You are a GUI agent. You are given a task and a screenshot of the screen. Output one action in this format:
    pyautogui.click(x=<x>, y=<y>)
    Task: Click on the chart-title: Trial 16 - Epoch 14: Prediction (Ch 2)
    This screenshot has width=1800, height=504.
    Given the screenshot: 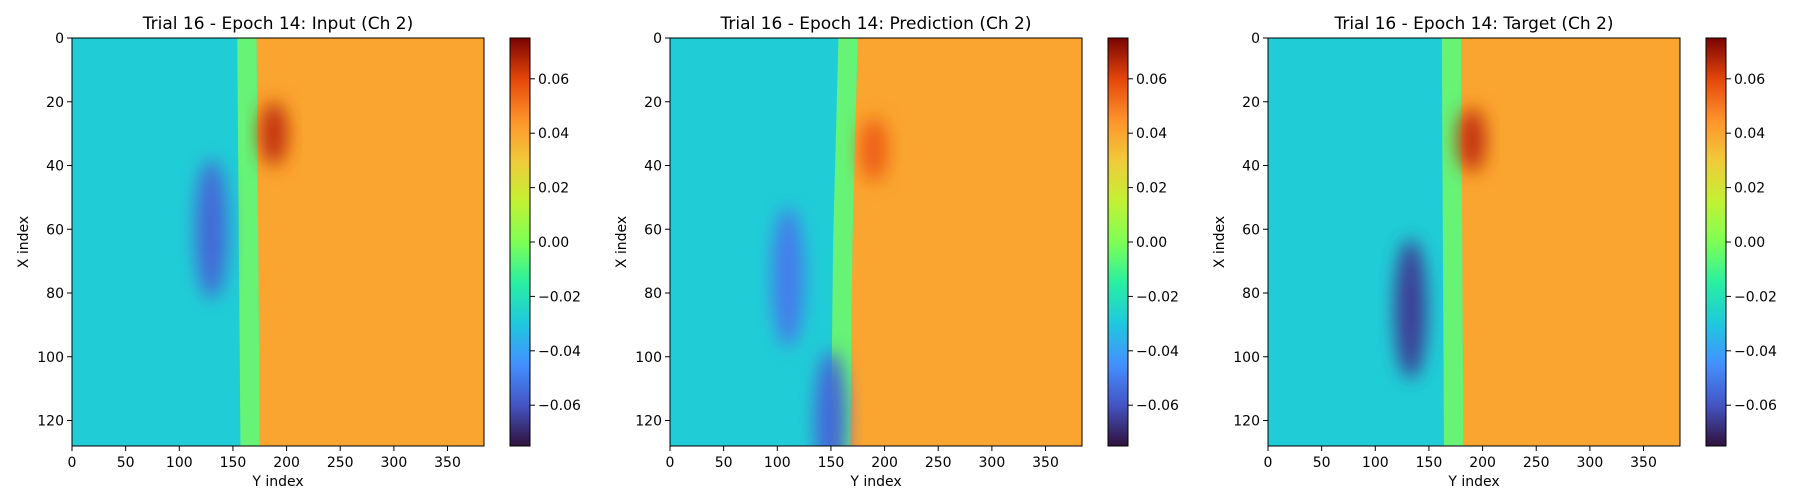 What is the action you would take?
    pyautogui.click(x=876, y=24)
    